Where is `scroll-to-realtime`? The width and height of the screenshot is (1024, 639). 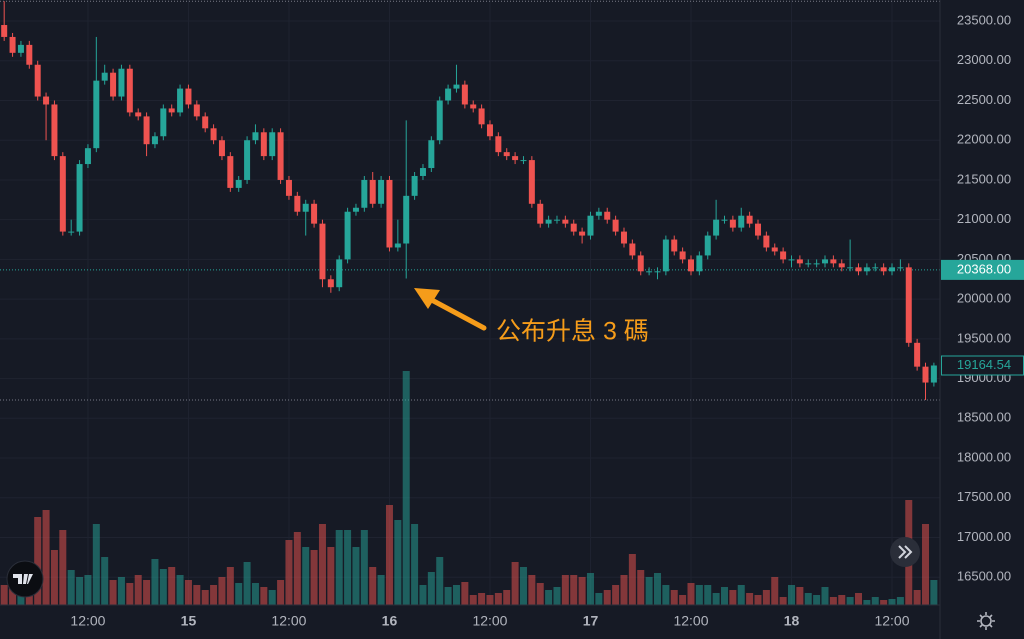 scroll-to-realtime is located at coordinates (905, 552).